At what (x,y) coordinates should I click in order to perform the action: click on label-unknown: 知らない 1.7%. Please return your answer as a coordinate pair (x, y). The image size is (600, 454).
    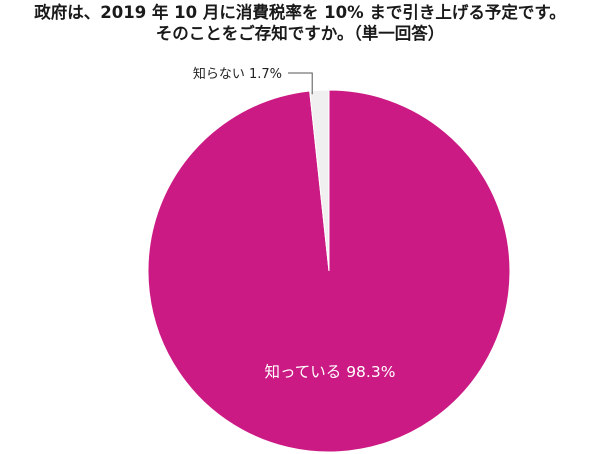
    Looking at the image, I should click on (237, 74).